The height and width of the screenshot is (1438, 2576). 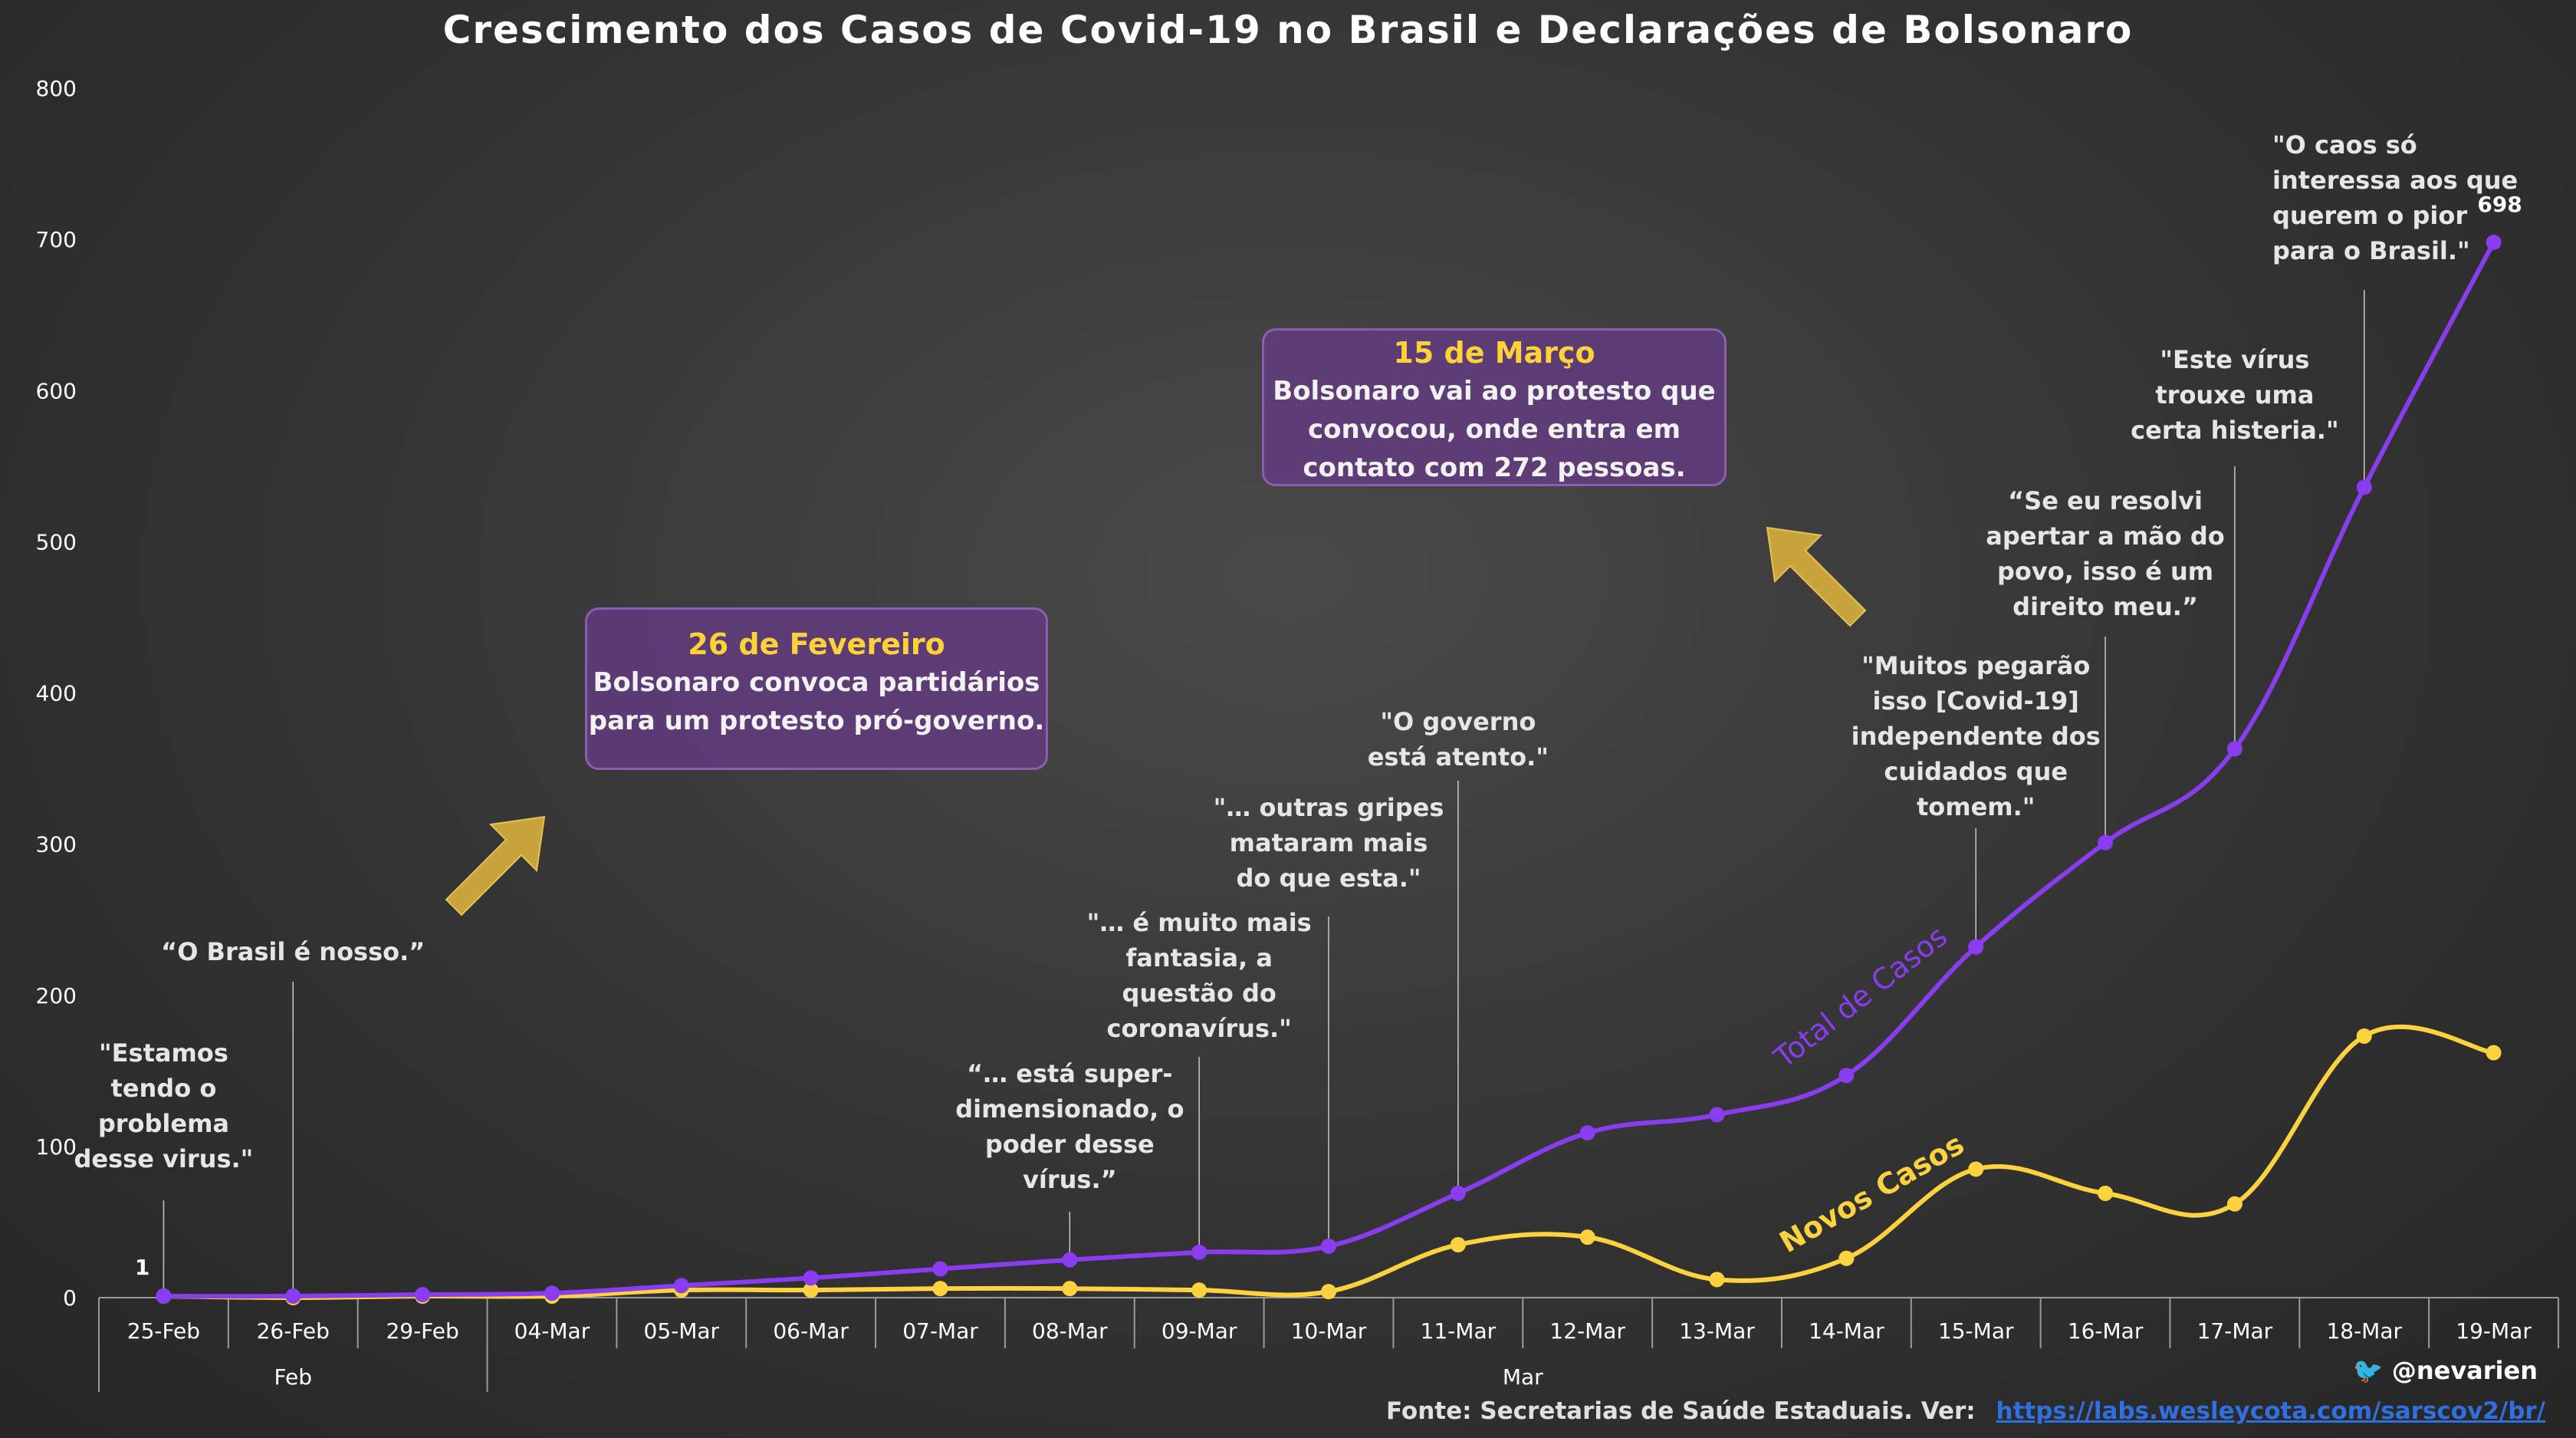 I want to click on y-tick-label: 0, so click(x=70, y=1298).